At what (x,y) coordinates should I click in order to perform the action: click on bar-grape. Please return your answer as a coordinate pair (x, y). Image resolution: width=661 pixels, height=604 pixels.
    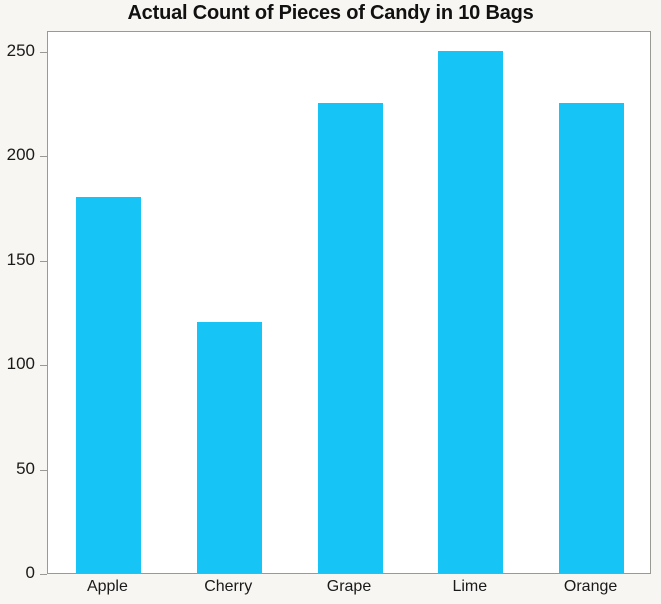
    Looking at the image, I should click on (350, 338).